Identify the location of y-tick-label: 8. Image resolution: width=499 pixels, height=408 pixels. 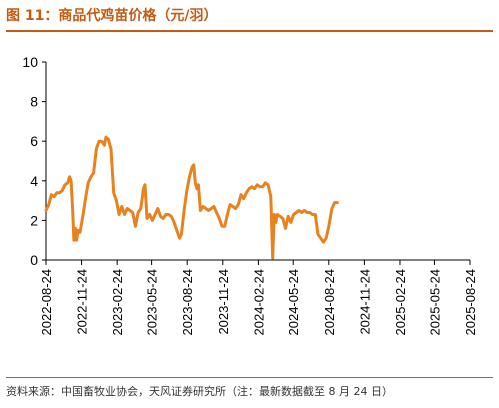
(34, 102).